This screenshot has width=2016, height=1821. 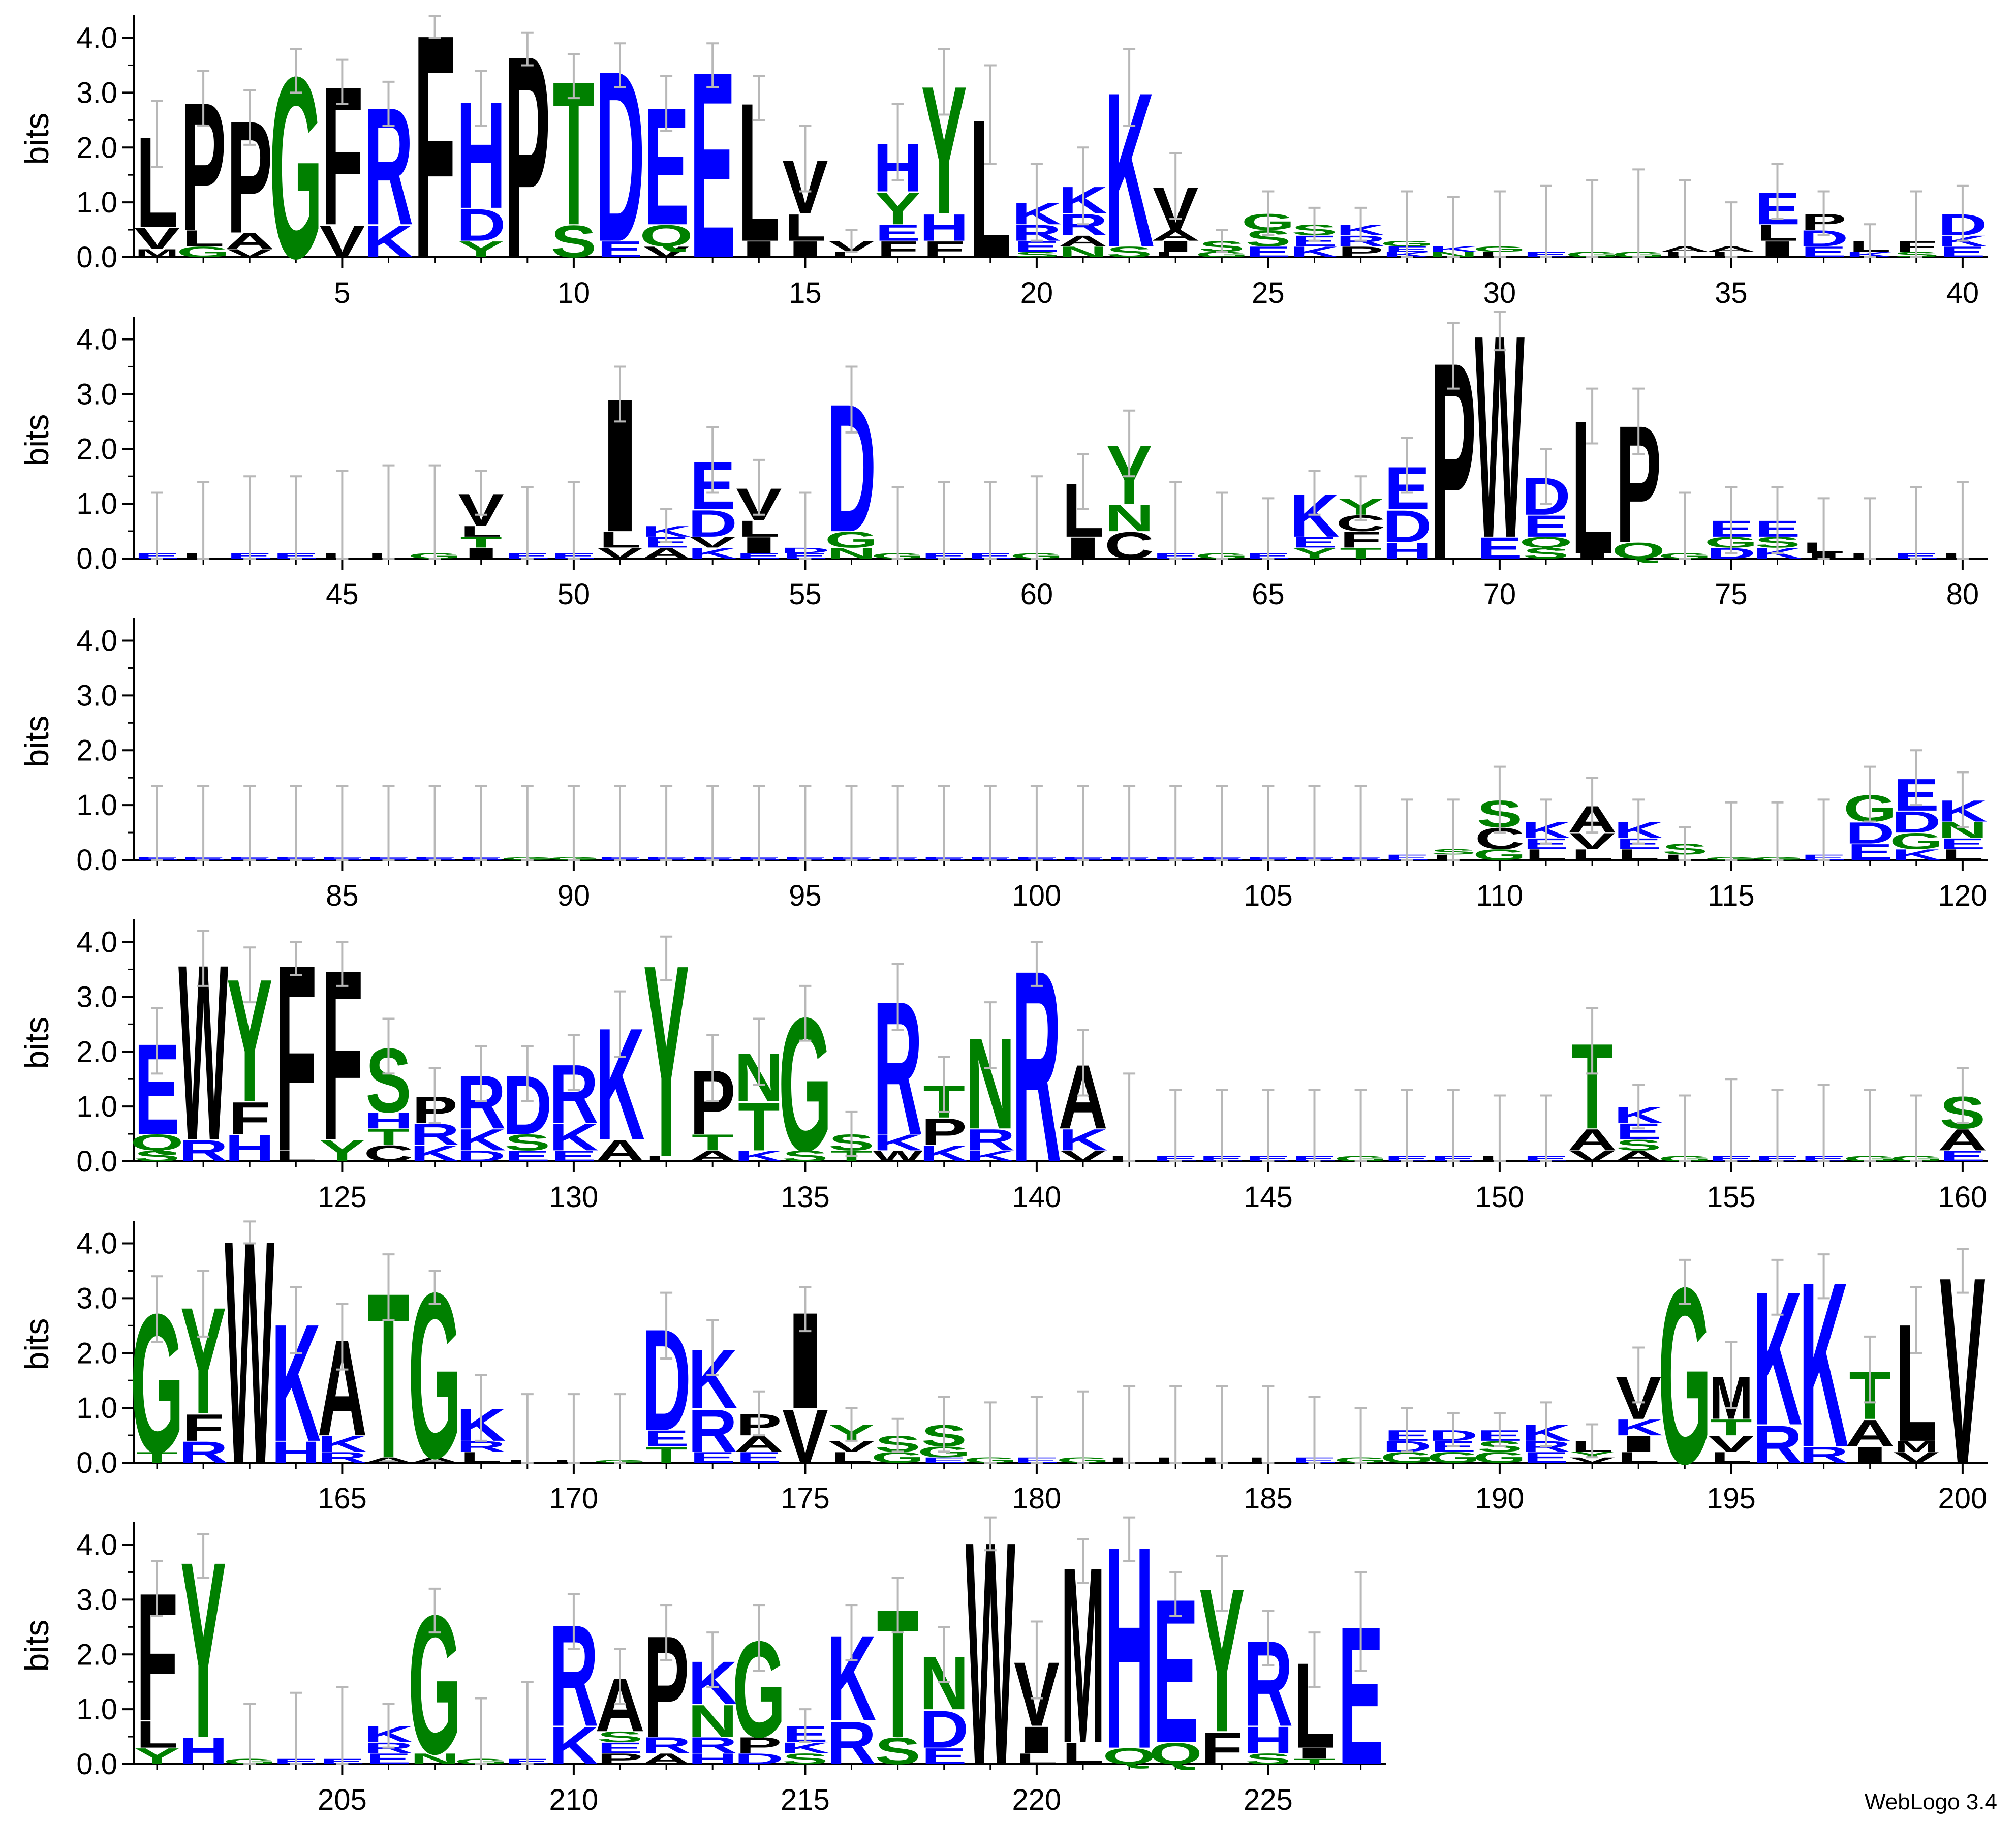 I want to click on logo-column: F, so click(x=435, y=162).